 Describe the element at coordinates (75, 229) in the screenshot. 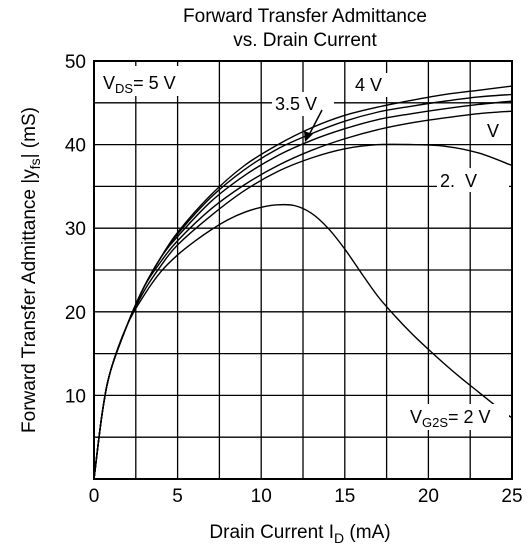

I see `y-tick-label: 30` at that location.